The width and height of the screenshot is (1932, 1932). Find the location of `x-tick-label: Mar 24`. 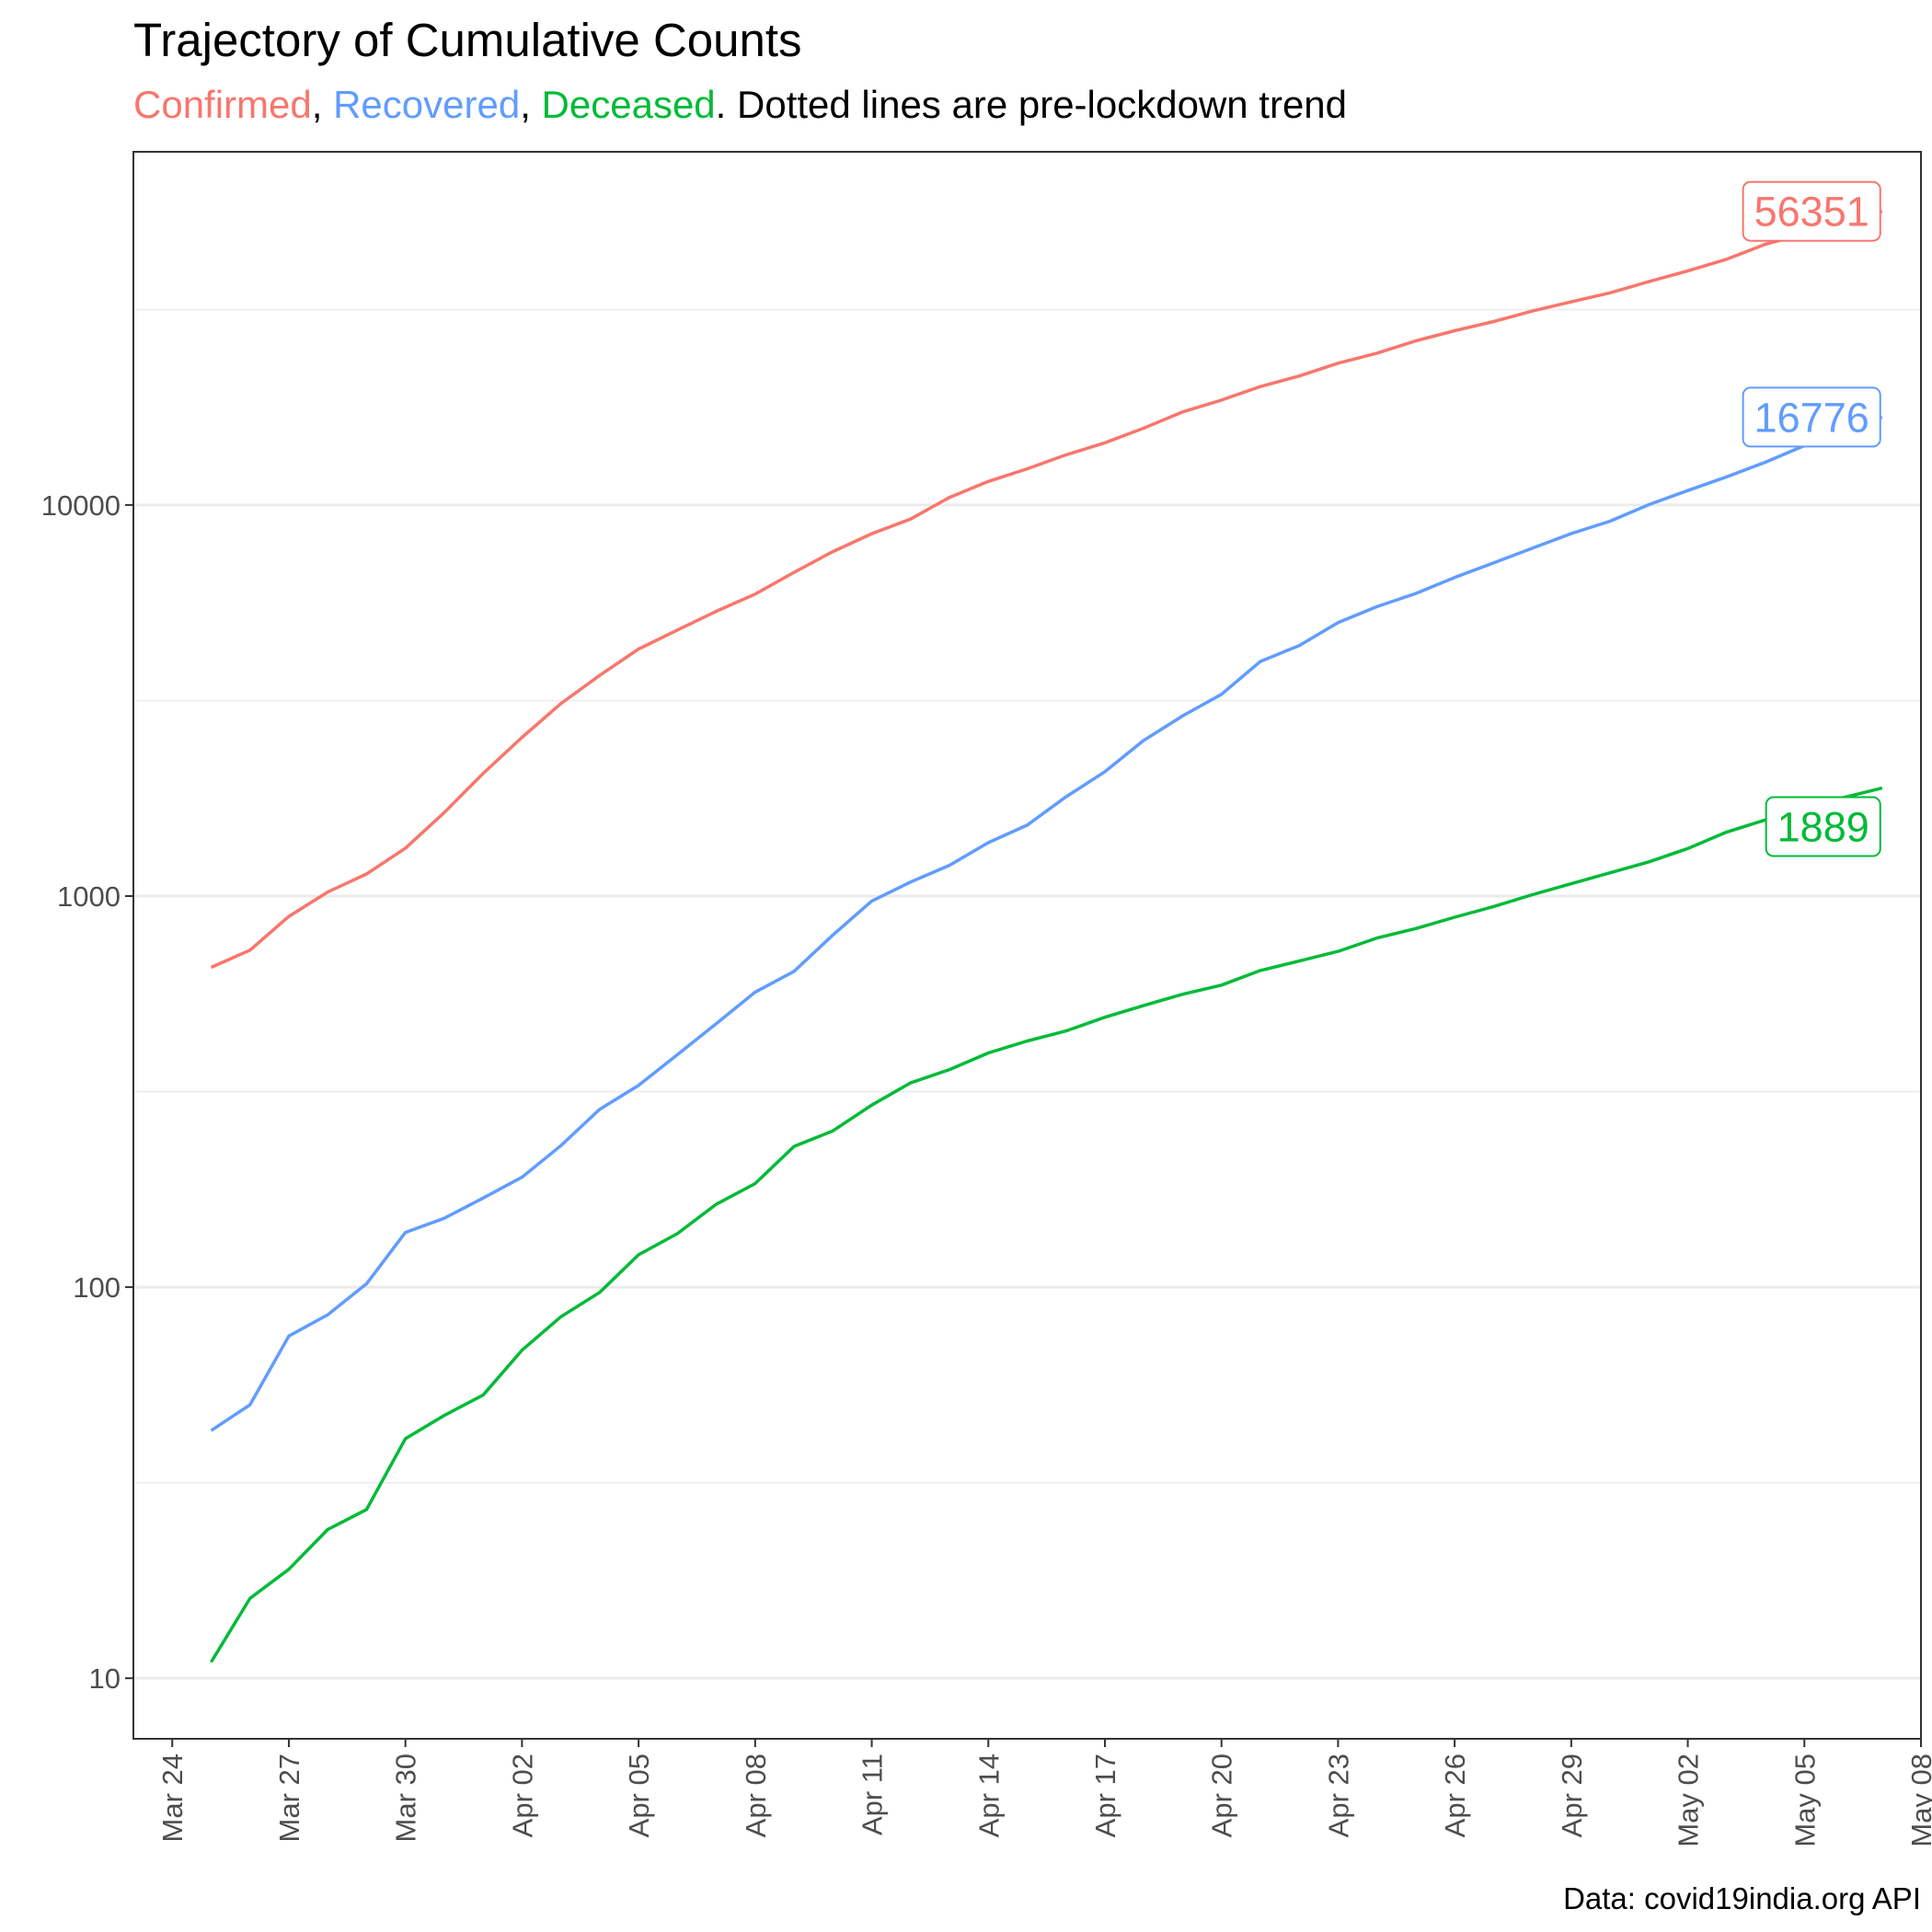

x-tick-label: Mar 24 is located at coordinates (172, 1798).